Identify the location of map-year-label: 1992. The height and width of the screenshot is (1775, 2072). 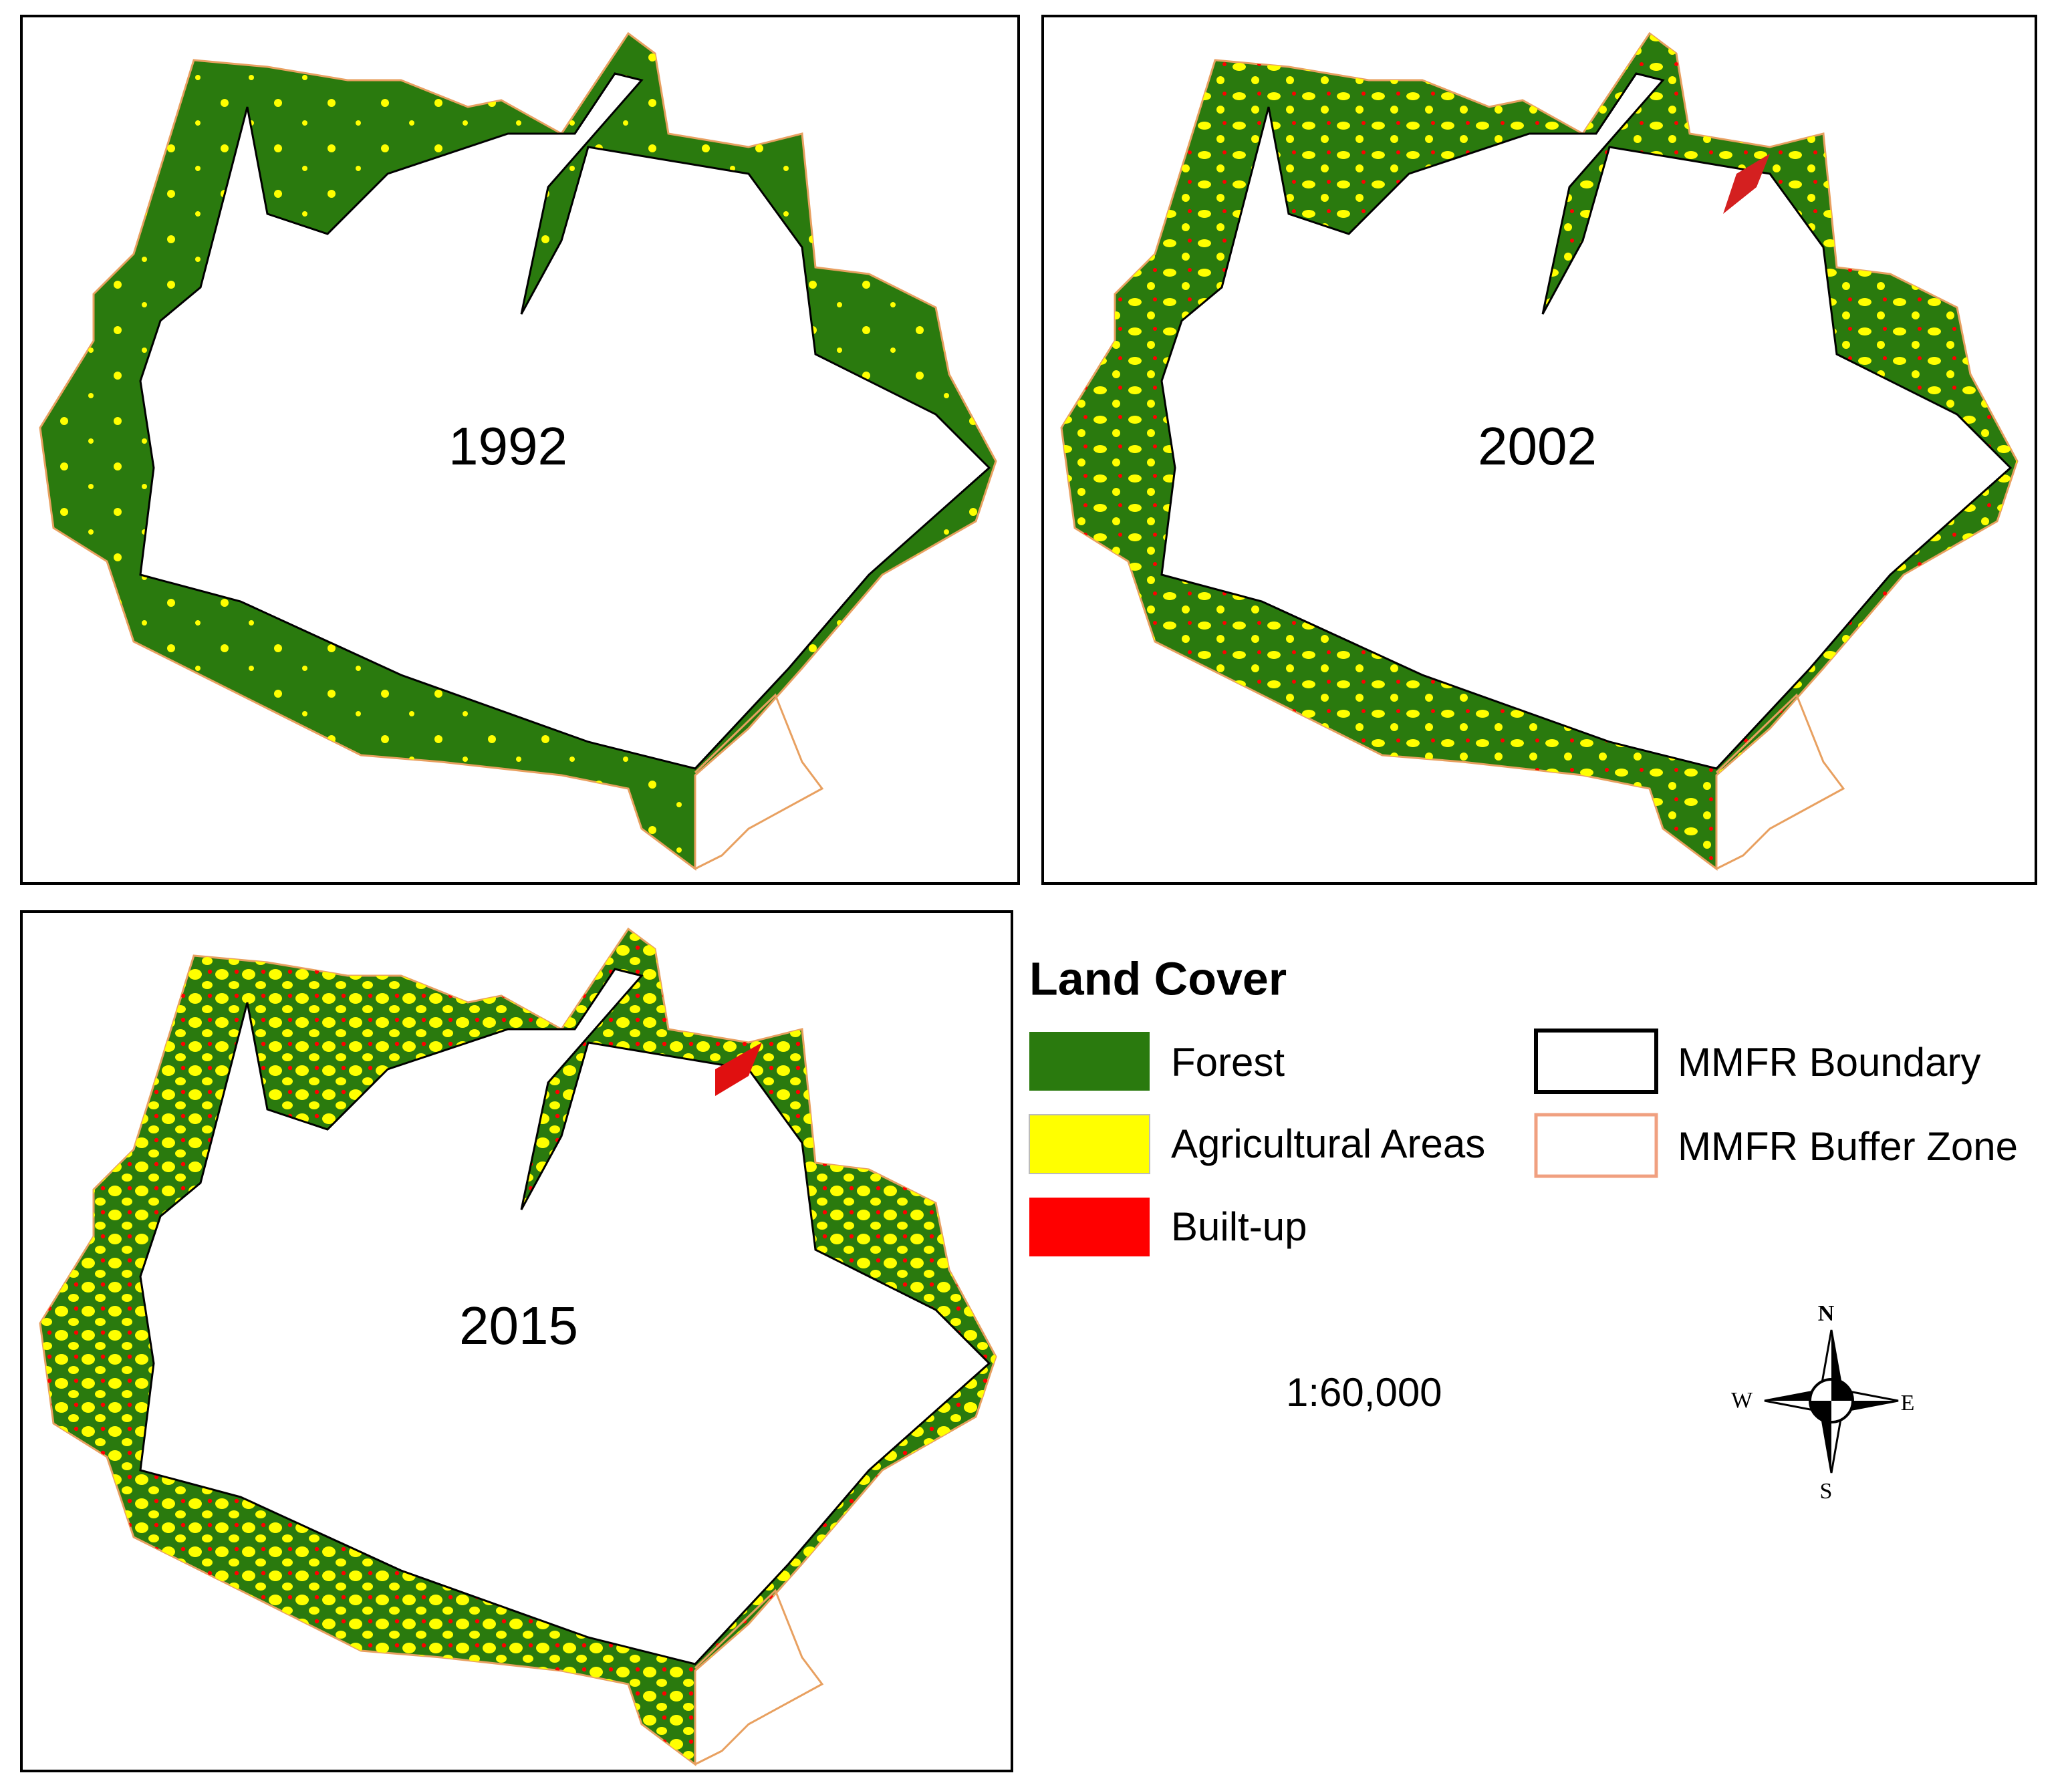
(507, 446).